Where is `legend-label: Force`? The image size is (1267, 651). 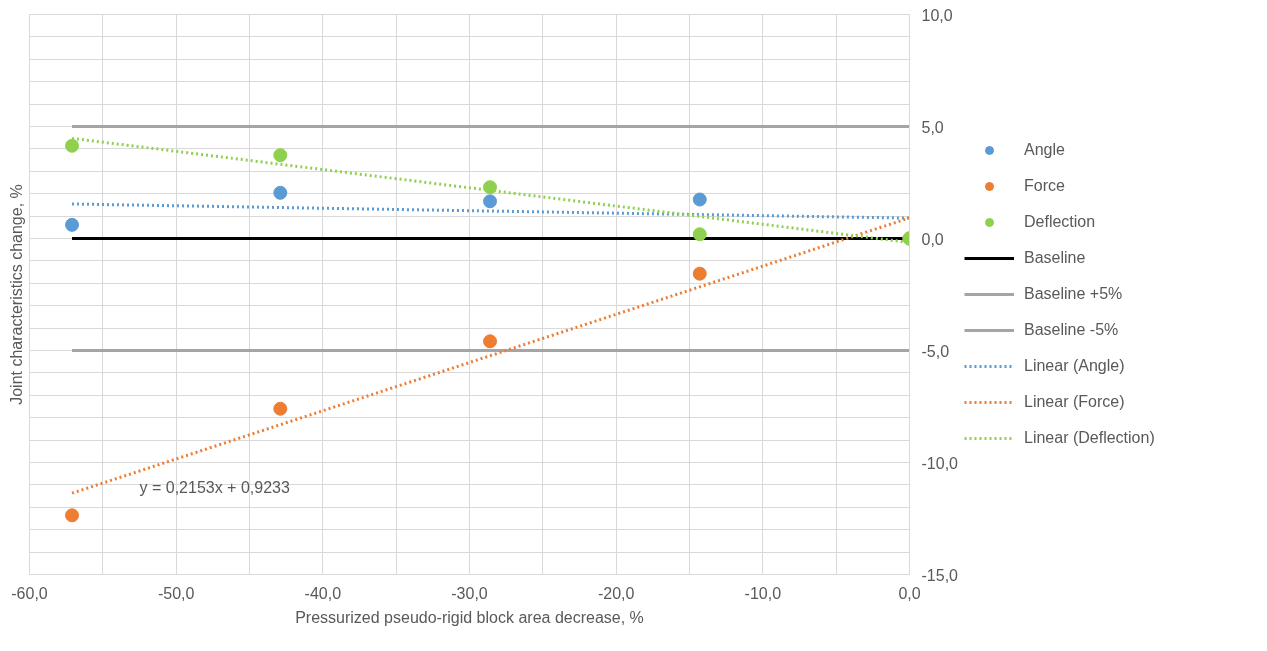
legend-label: Force is located at coordinates (1044, 186).